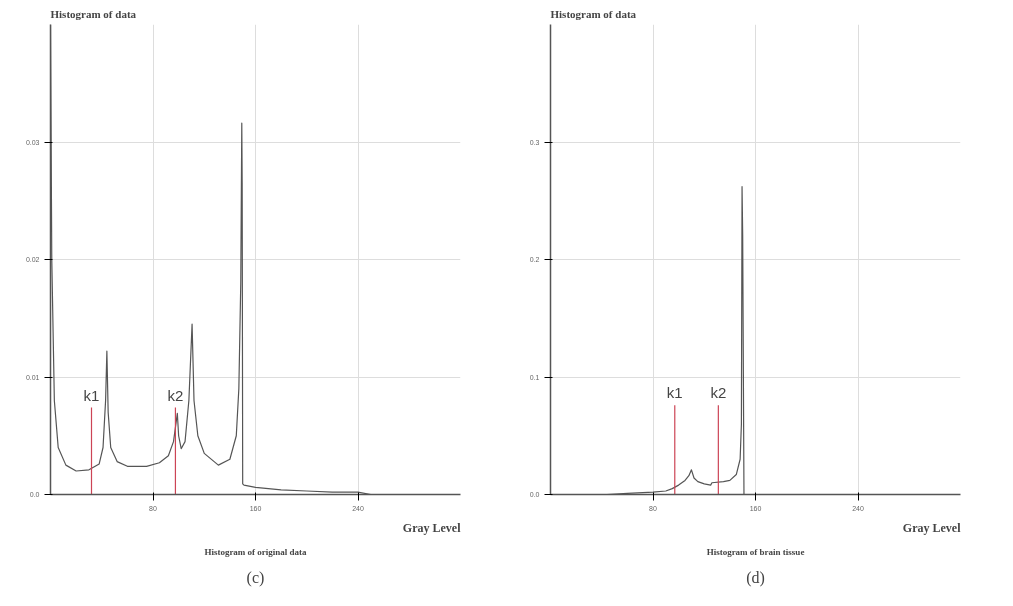 Image resolution: width=1013 pixels, height=606 pixels. Describe the element at coordinates (255, 577) in the screenshot. I see `text: (c)` at that location.